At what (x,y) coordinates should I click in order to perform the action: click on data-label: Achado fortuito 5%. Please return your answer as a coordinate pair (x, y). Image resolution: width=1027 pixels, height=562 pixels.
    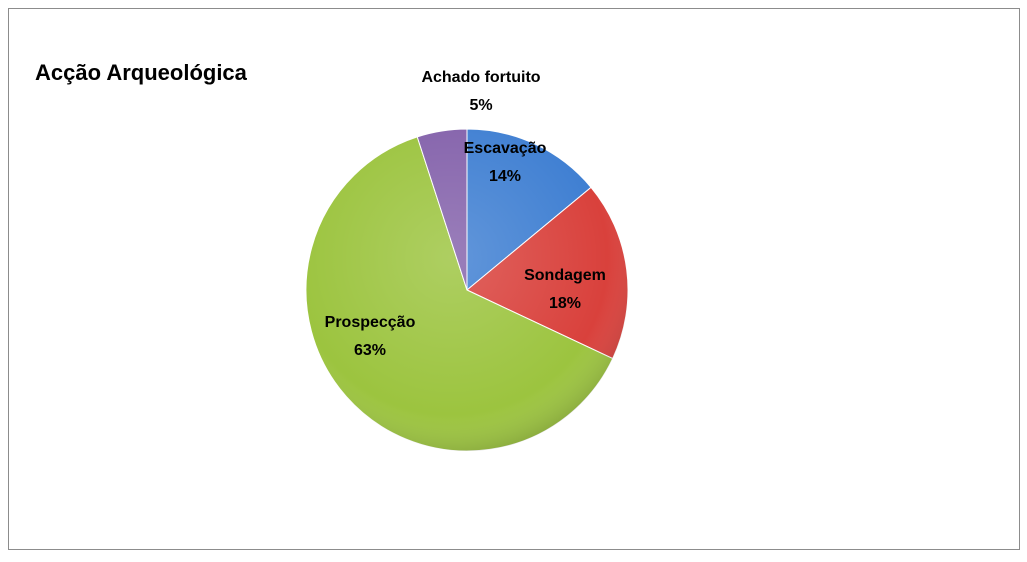
    Looking at the image, I should click on (480, 91).